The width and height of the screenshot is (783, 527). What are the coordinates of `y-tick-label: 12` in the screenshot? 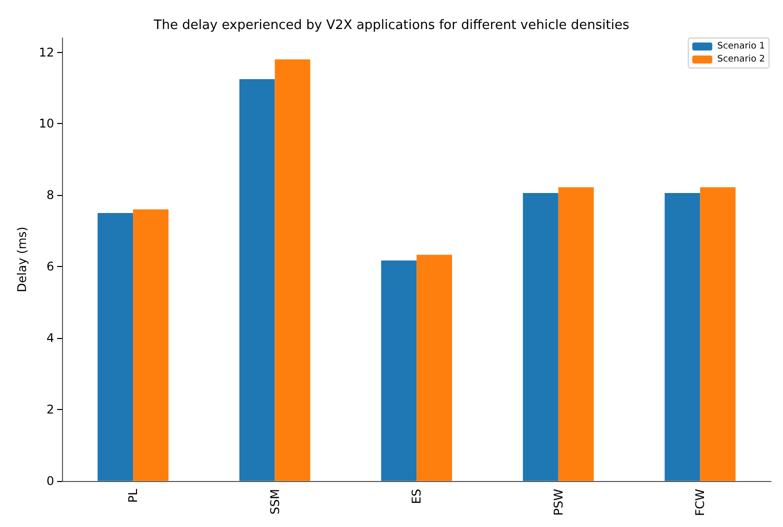 It's located at (46, 52).